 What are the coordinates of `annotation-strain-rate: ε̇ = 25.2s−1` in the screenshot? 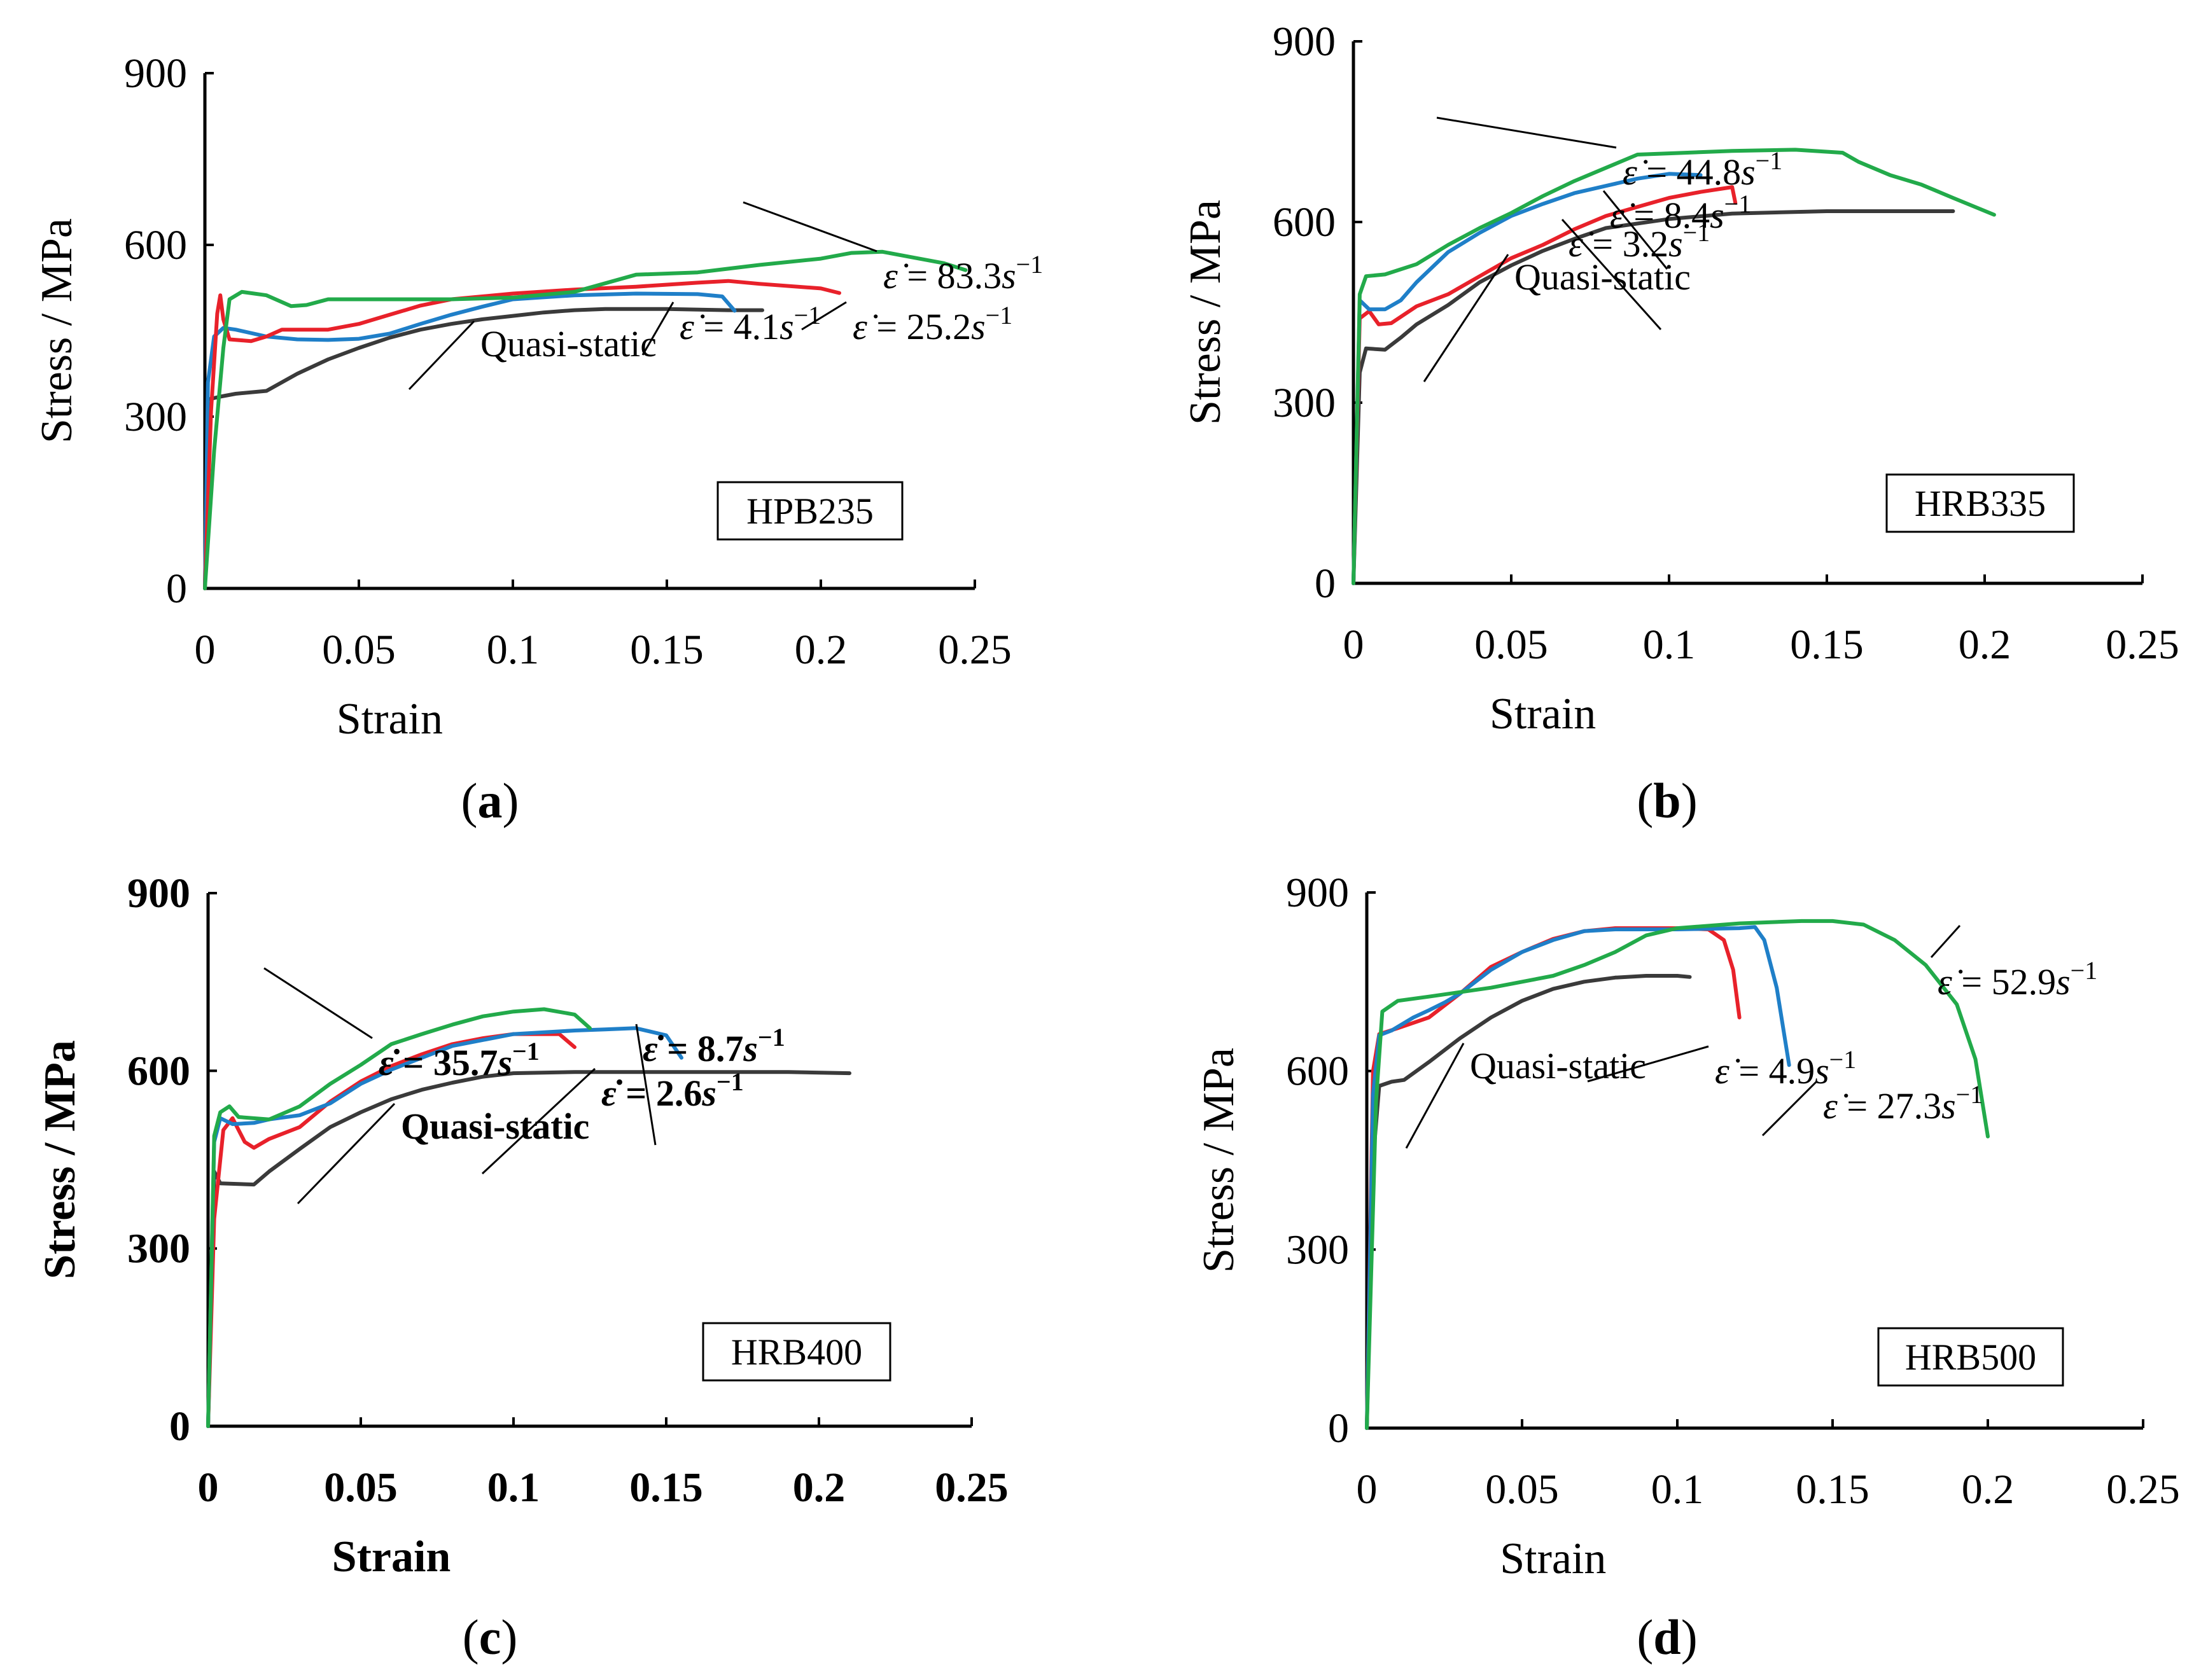 It's located at (932, 324).